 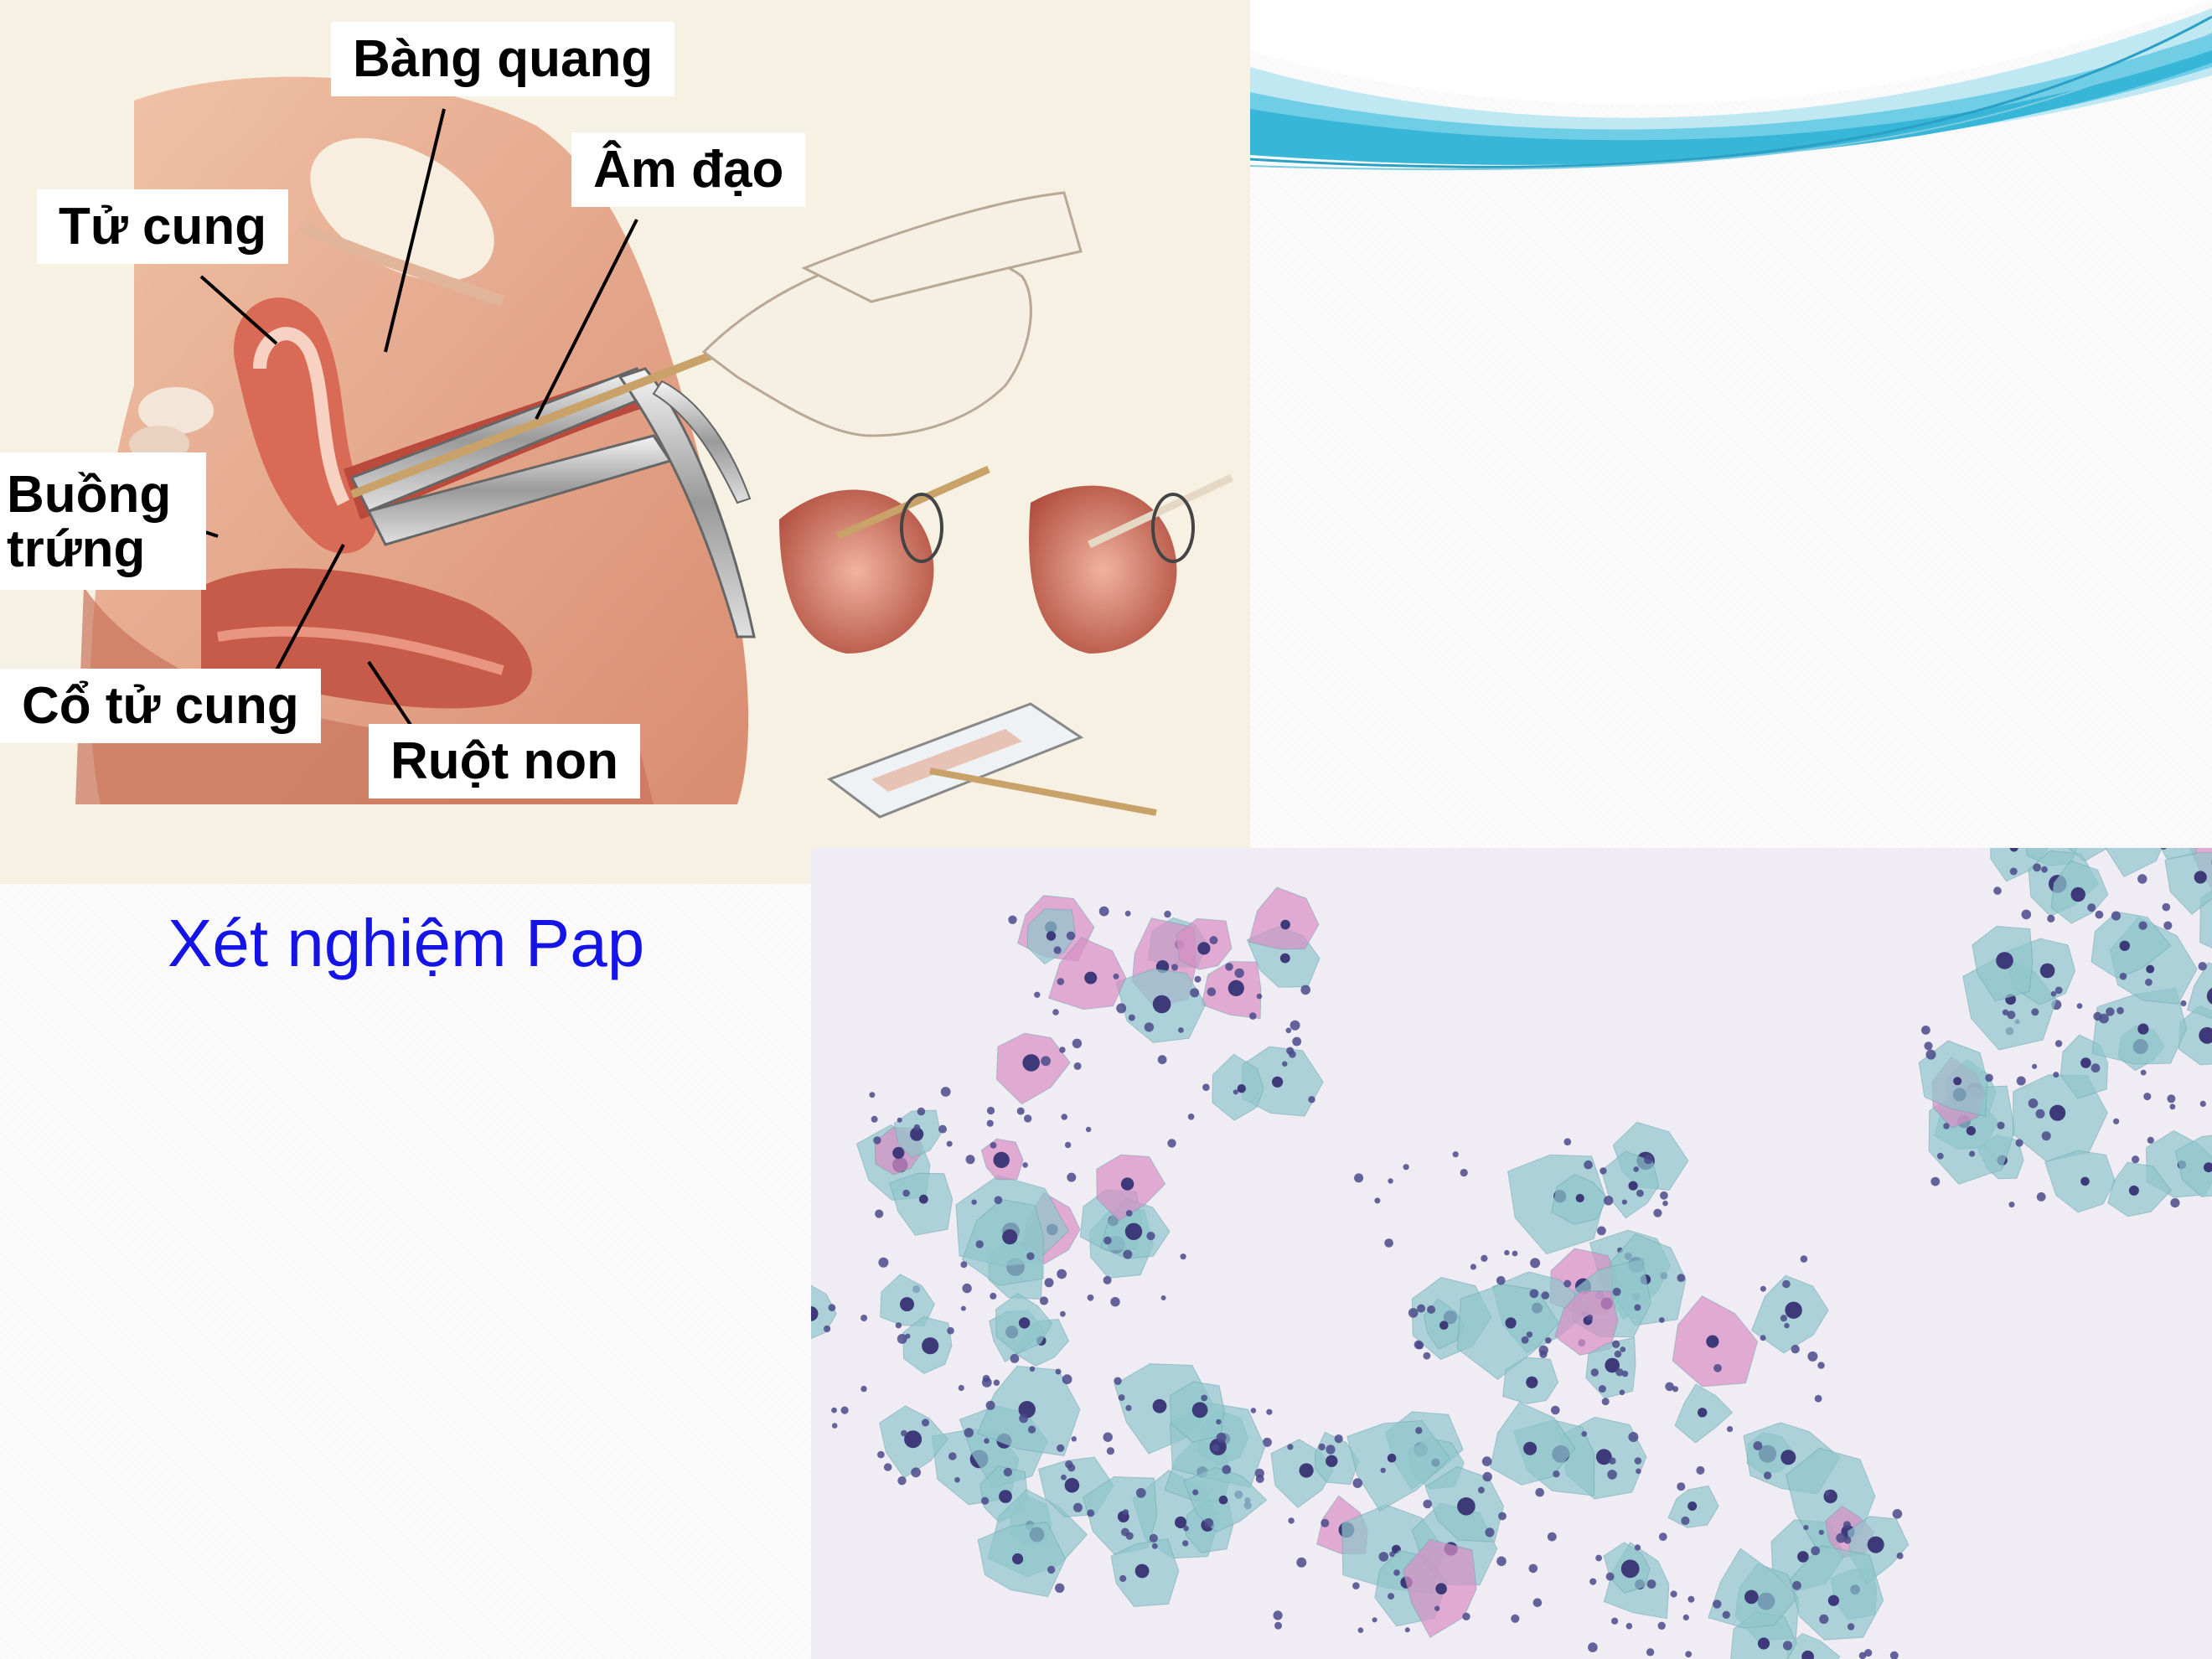 What do you see at coordinates (503, 60) in the screenshot?
I see `label-bladder: Bàng quang` at bounding box center [503, 60].